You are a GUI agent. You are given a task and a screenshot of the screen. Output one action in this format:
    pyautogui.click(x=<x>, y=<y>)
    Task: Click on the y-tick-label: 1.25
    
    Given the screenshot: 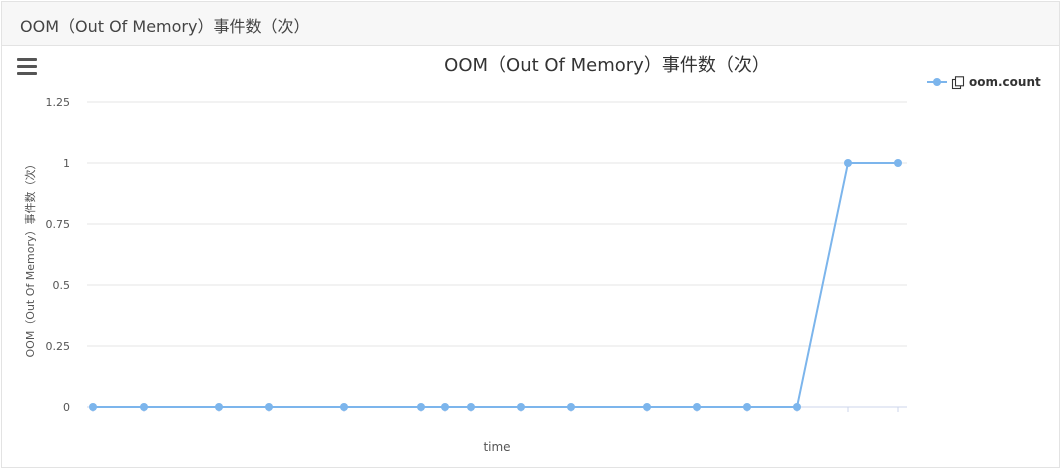 What is the action you would take?
    pyautogui.click(x=58, y=102)
    